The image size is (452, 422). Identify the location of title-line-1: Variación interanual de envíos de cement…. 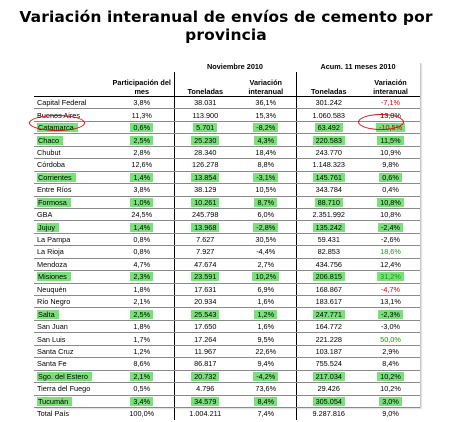
(226, 17).